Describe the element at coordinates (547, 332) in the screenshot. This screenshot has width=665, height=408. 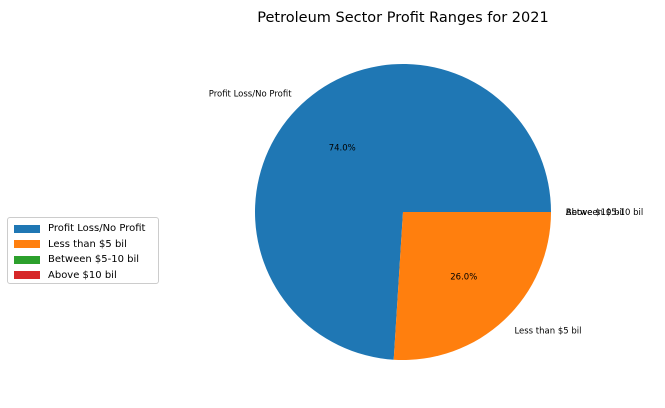
I see `slice-label: Less than $5 bil` at that location.